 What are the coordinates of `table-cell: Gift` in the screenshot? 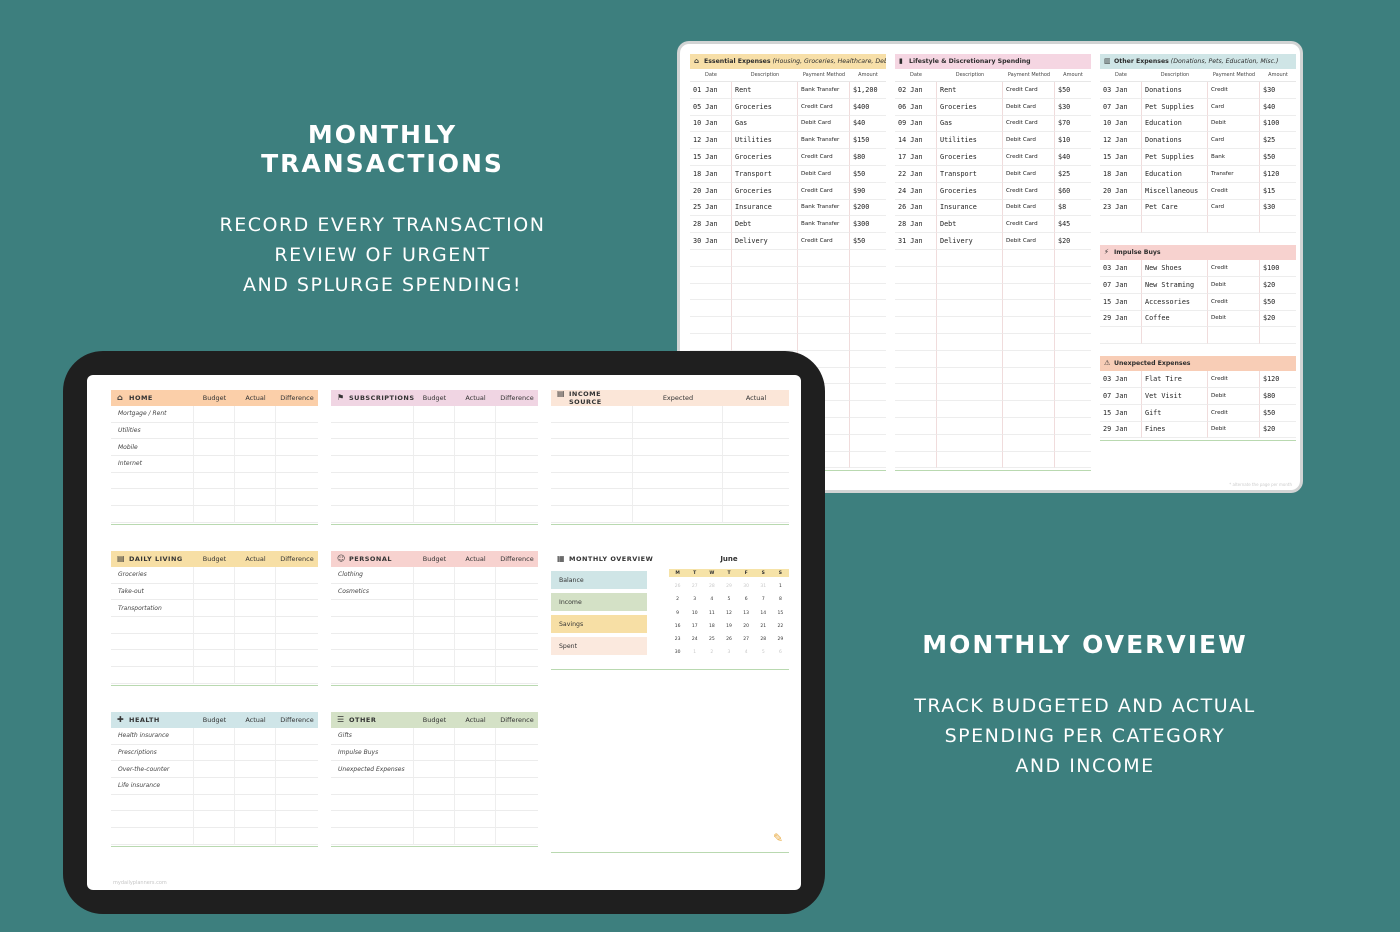 It's located at (1175, 413).